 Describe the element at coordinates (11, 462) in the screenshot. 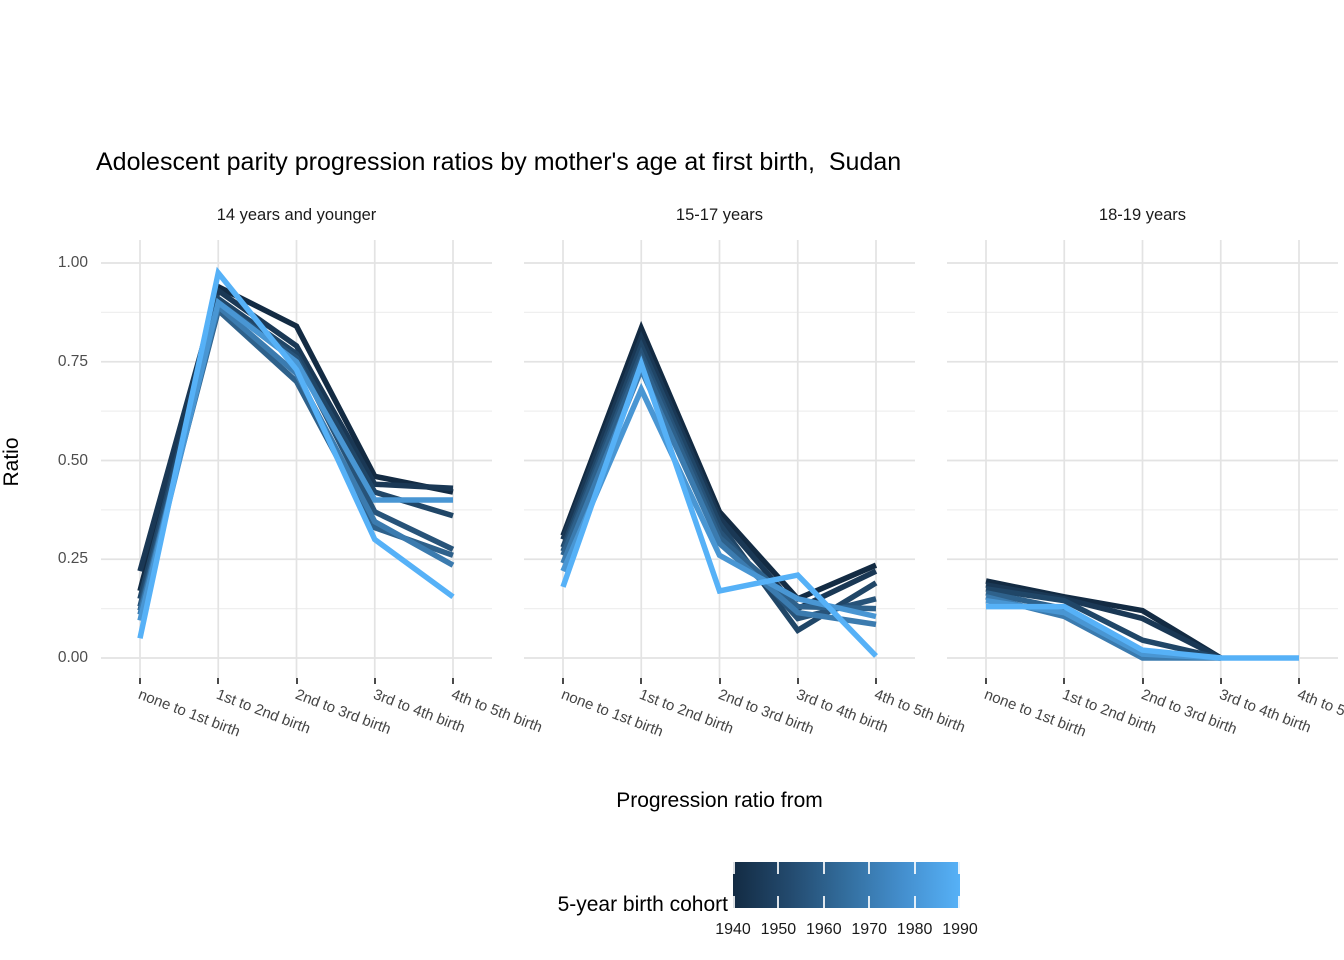

I see `y-axis-title: Ratio` at that location.